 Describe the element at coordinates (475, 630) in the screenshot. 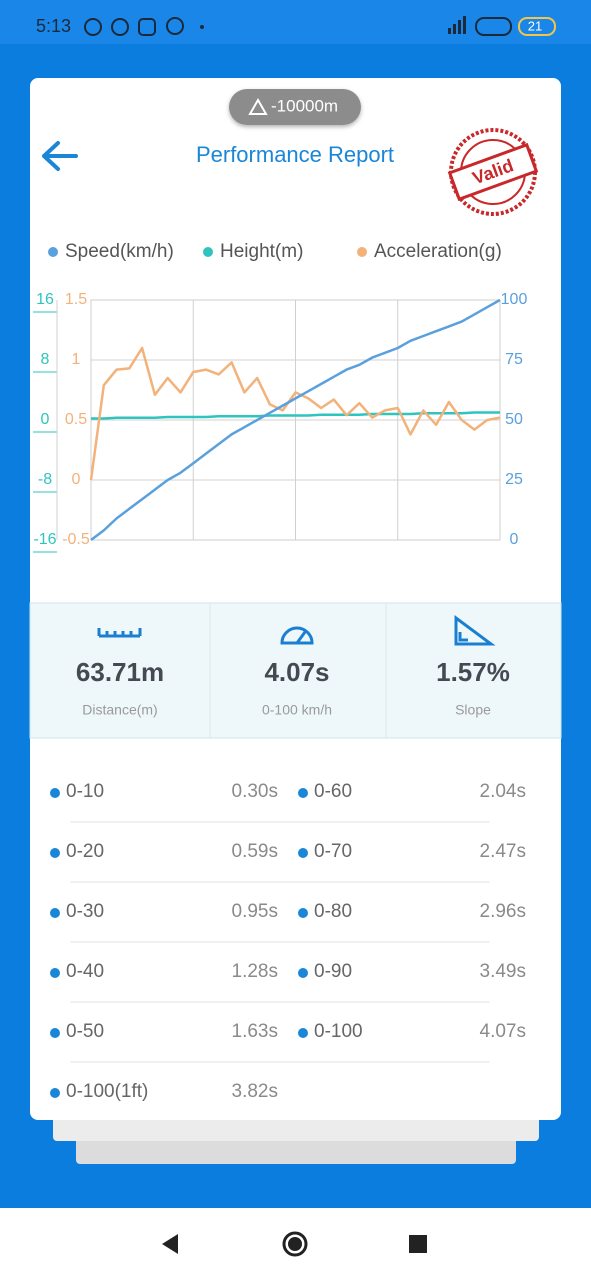

I see `slope-icon` at that location.